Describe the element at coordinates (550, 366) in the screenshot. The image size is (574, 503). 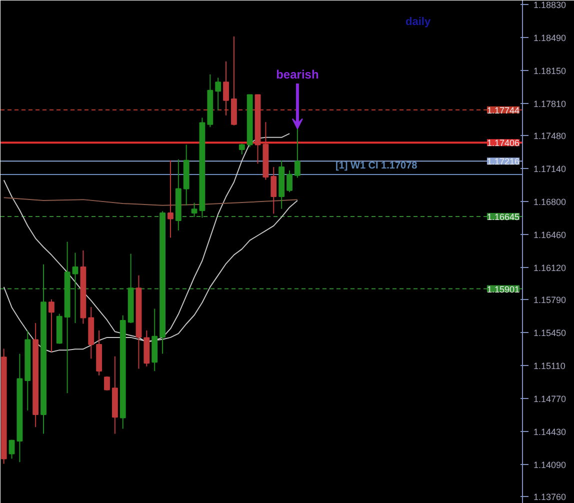
I see `y-tick-label: 1.15110` at that location.